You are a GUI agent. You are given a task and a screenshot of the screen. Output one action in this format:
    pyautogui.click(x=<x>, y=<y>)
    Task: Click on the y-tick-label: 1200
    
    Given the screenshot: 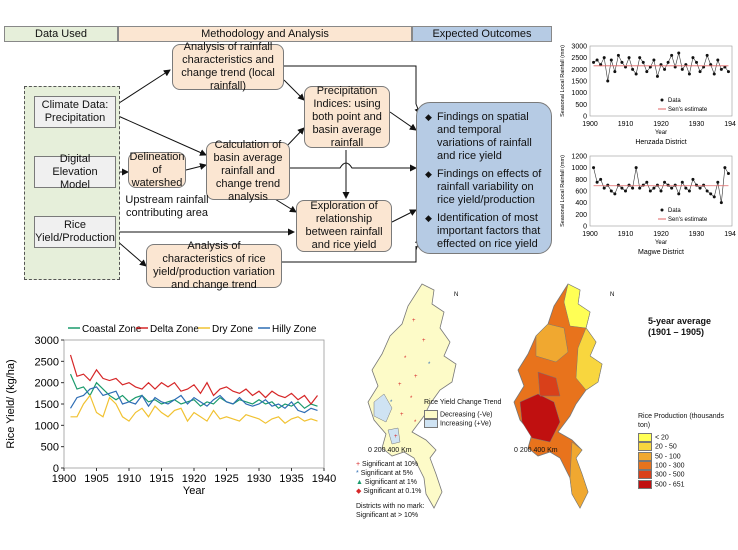 What is the action you would take?
    pyautogui.click(x=579, y=157)
    